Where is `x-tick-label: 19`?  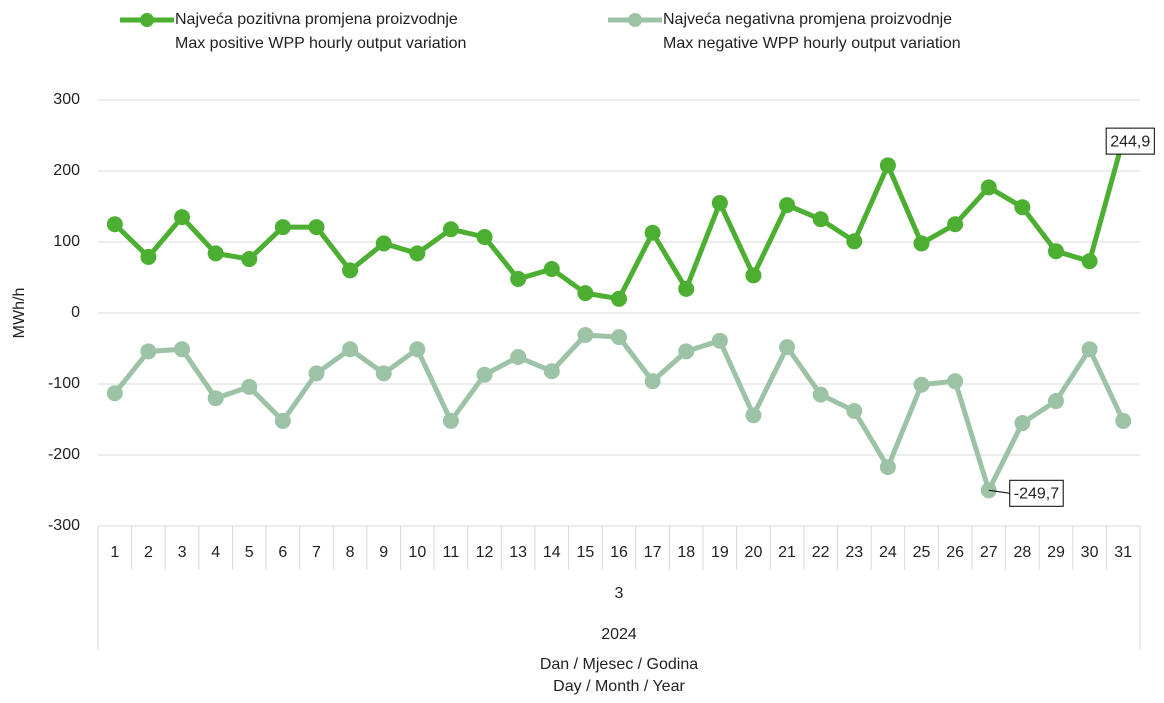
x-tick-label: 19 is located at coordinates (720, 552).